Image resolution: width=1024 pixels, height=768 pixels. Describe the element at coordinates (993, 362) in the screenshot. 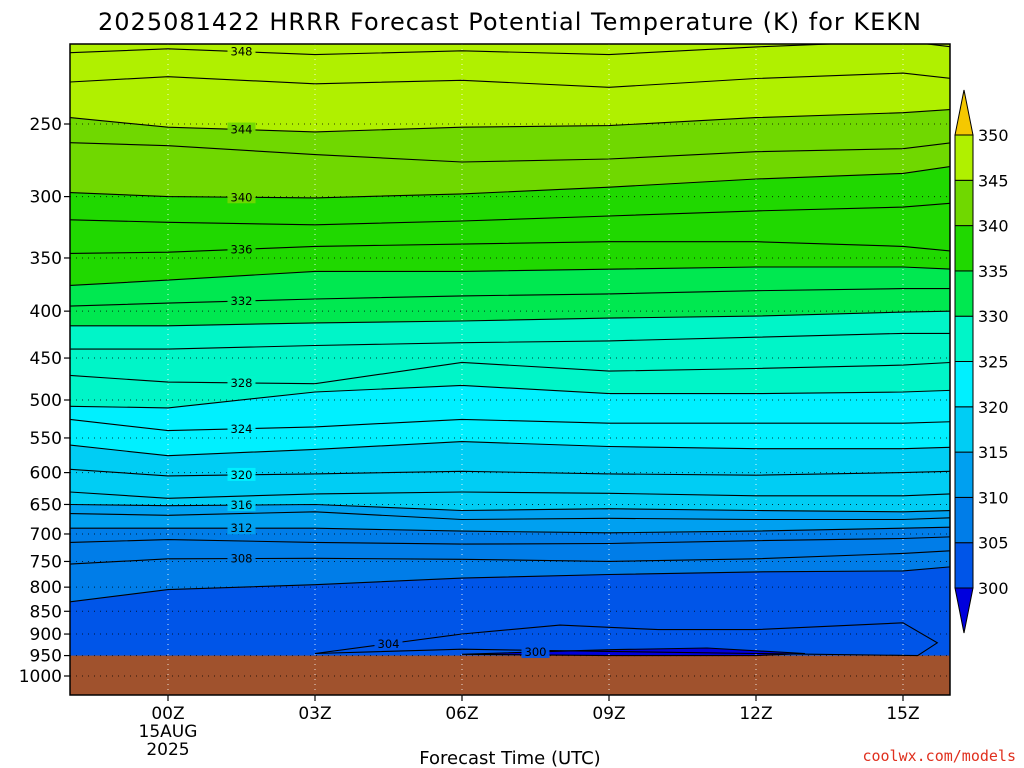

I see `colorbar-label: 325` at that location.